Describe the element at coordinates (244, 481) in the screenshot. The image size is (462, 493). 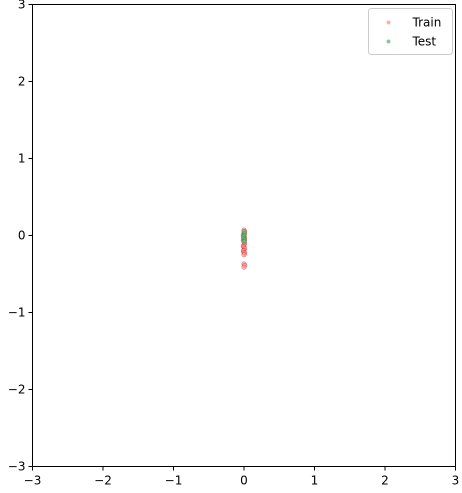
I see `x-tick-label: 0` at that location.